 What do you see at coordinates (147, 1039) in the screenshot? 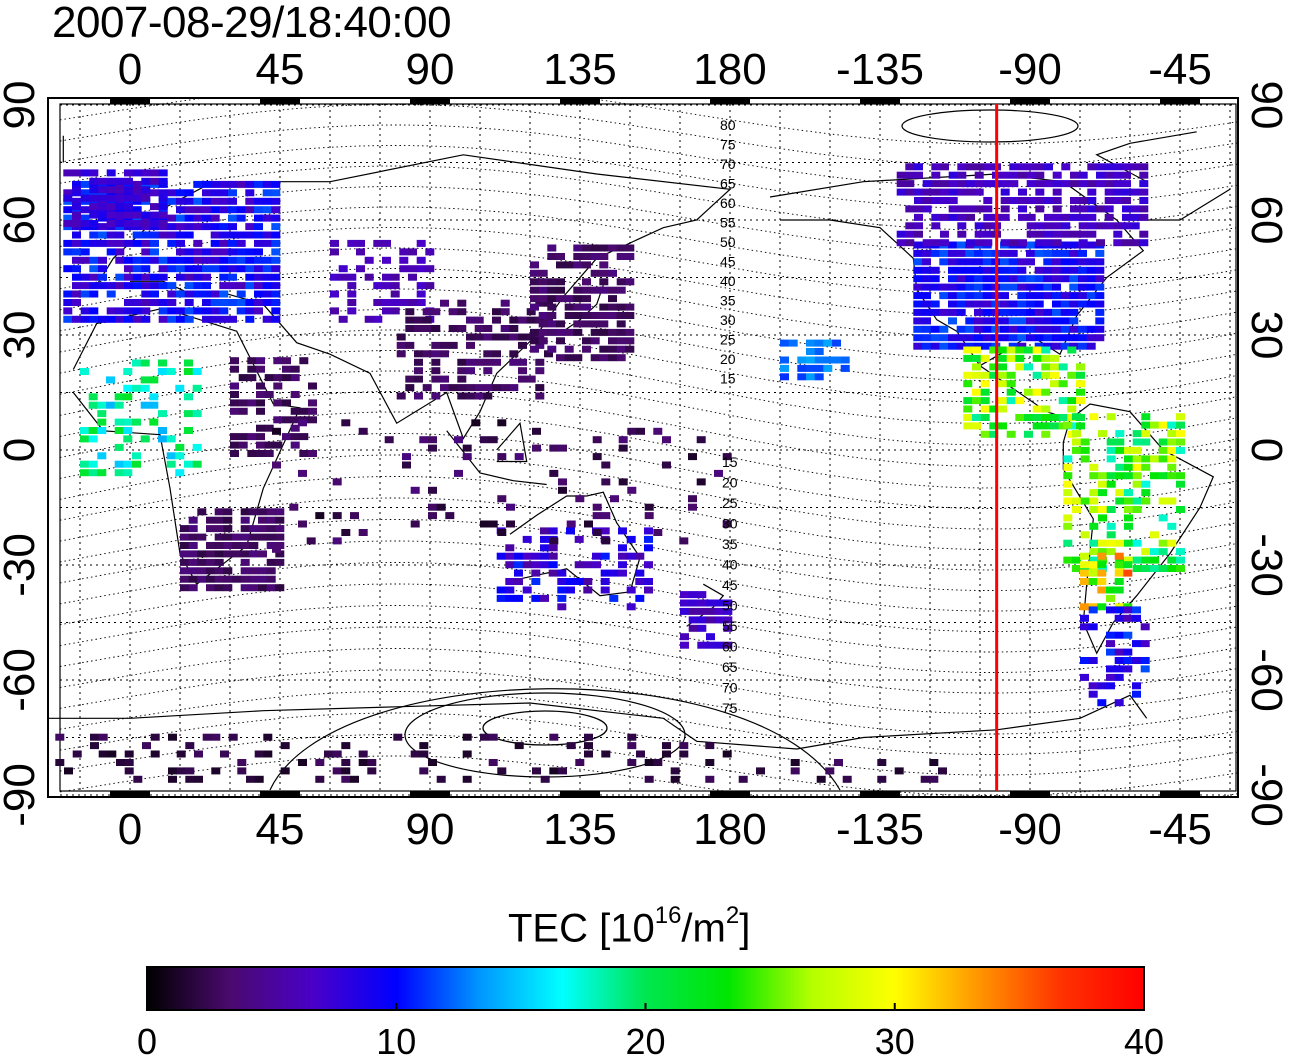
I see `colorbar-tick-label: 0` at bounding box center [147, 1039].